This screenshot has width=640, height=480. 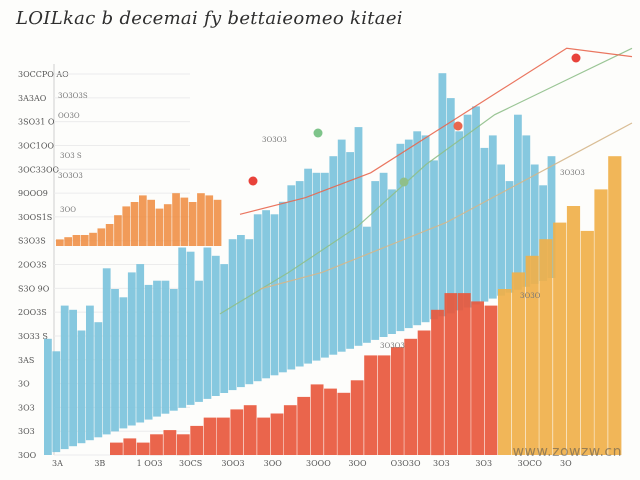 I want to click on x-tick-label: 3OOO, so click(x=318, y=463).